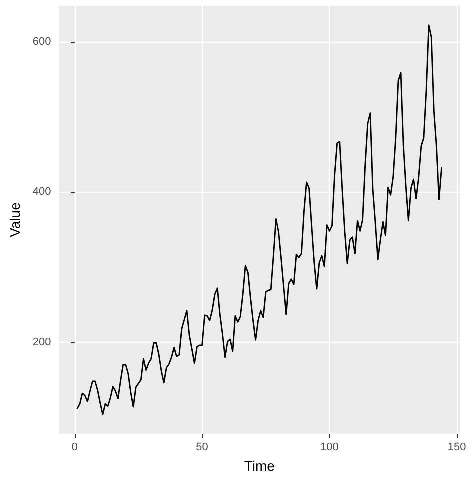 This screenshot has width=474, height=478. Describe the element at coordinates (42, 192) in the screenshot. I see `y-tick-label: 400` at that location.